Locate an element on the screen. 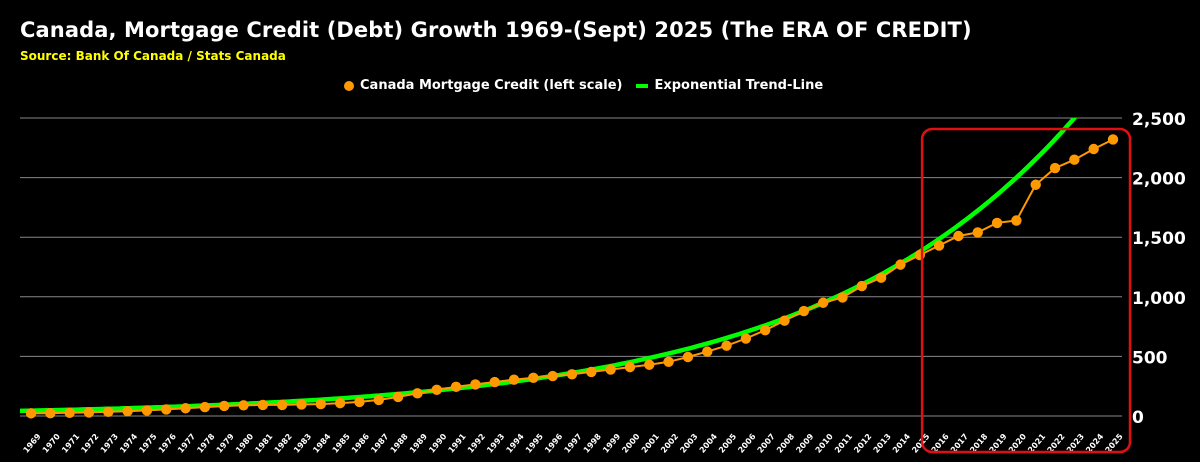 This screenshot has height=462, width=1200. x-tick-label: 1970 is located at coordinates (51, 443).